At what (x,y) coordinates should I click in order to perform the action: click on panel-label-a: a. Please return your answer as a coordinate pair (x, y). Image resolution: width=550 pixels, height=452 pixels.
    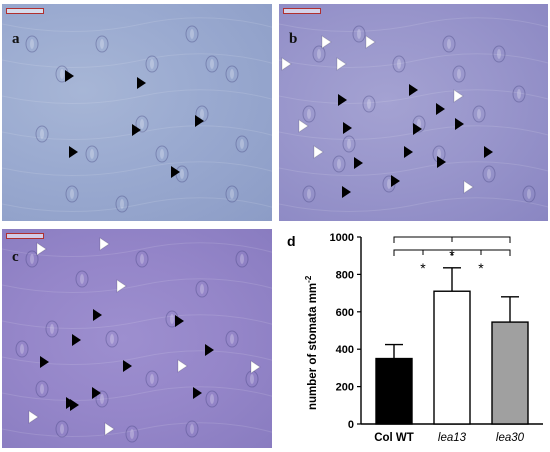
    Looking at the image, I should click on (16, 39).